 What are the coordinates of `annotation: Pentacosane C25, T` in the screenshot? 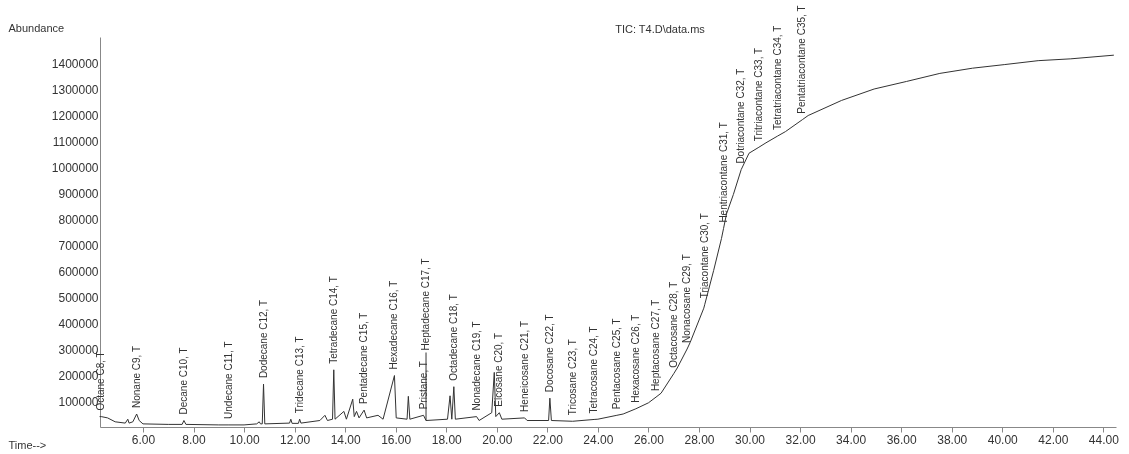 It's located at (616, 364).